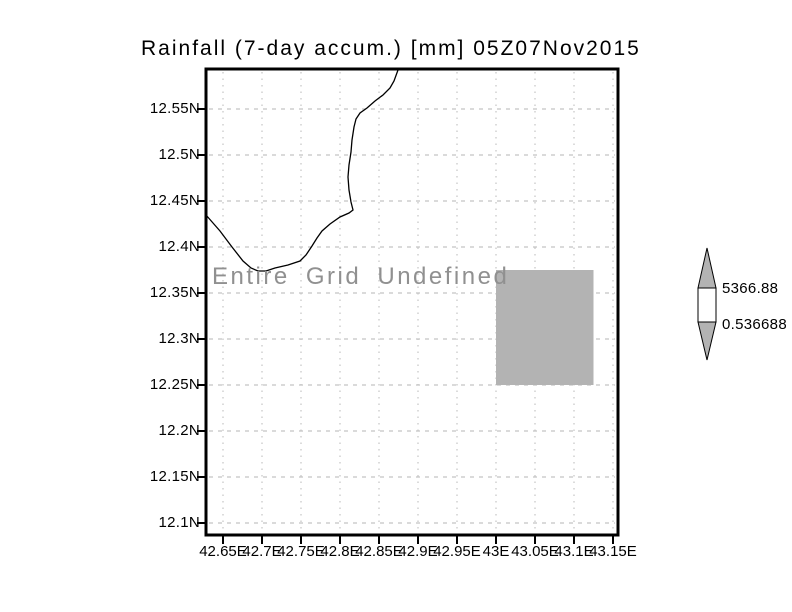  What do you see at coordinates (174, 476) in the screenshot?
I see `lat-axis-label: 12.15N` at bounding box center [174, 476].